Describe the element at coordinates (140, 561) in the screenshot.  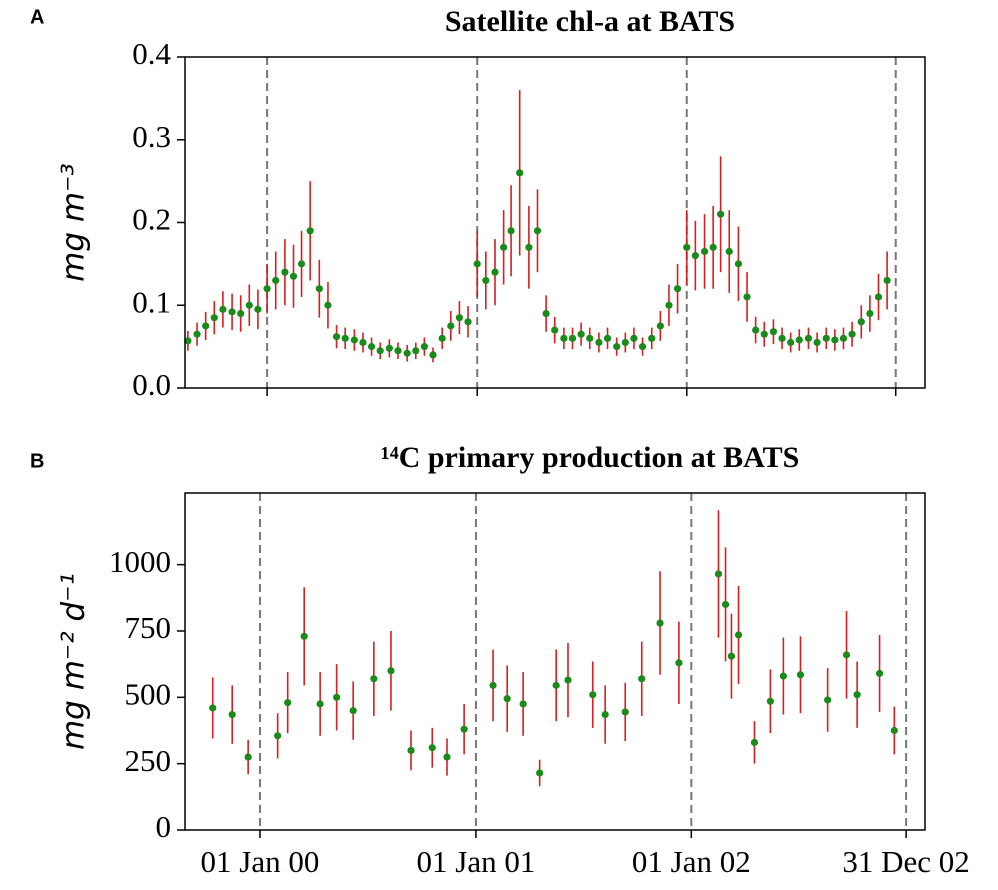
I see `y-tick-label: 1000` at that location.